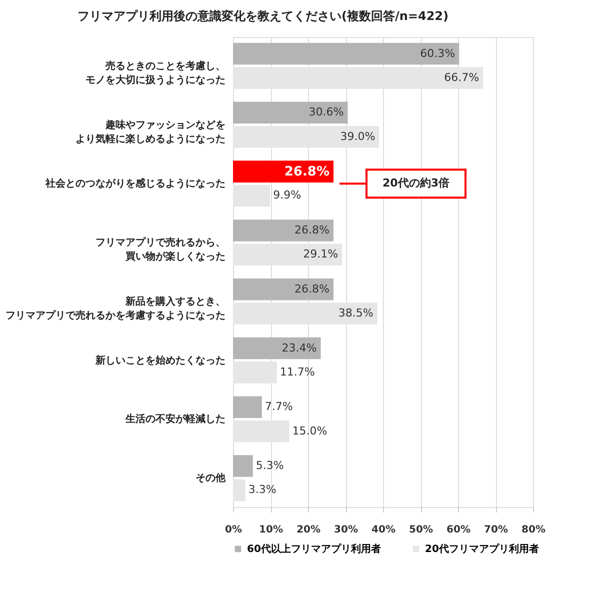 Image resolution: width=600 pixels, height=601 pixels. What do you see at coordinates (462, 77) in the screenshot?
I see `data-label: 66.7%` at bounding box center [462, 77].